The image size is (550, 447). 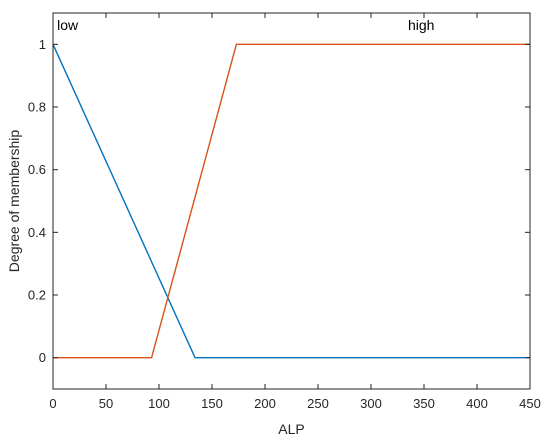 What do you see at coordinates (42, 44) in the screenshot?
I see `y-tick-label: 1` at bounding box center [42, 44].